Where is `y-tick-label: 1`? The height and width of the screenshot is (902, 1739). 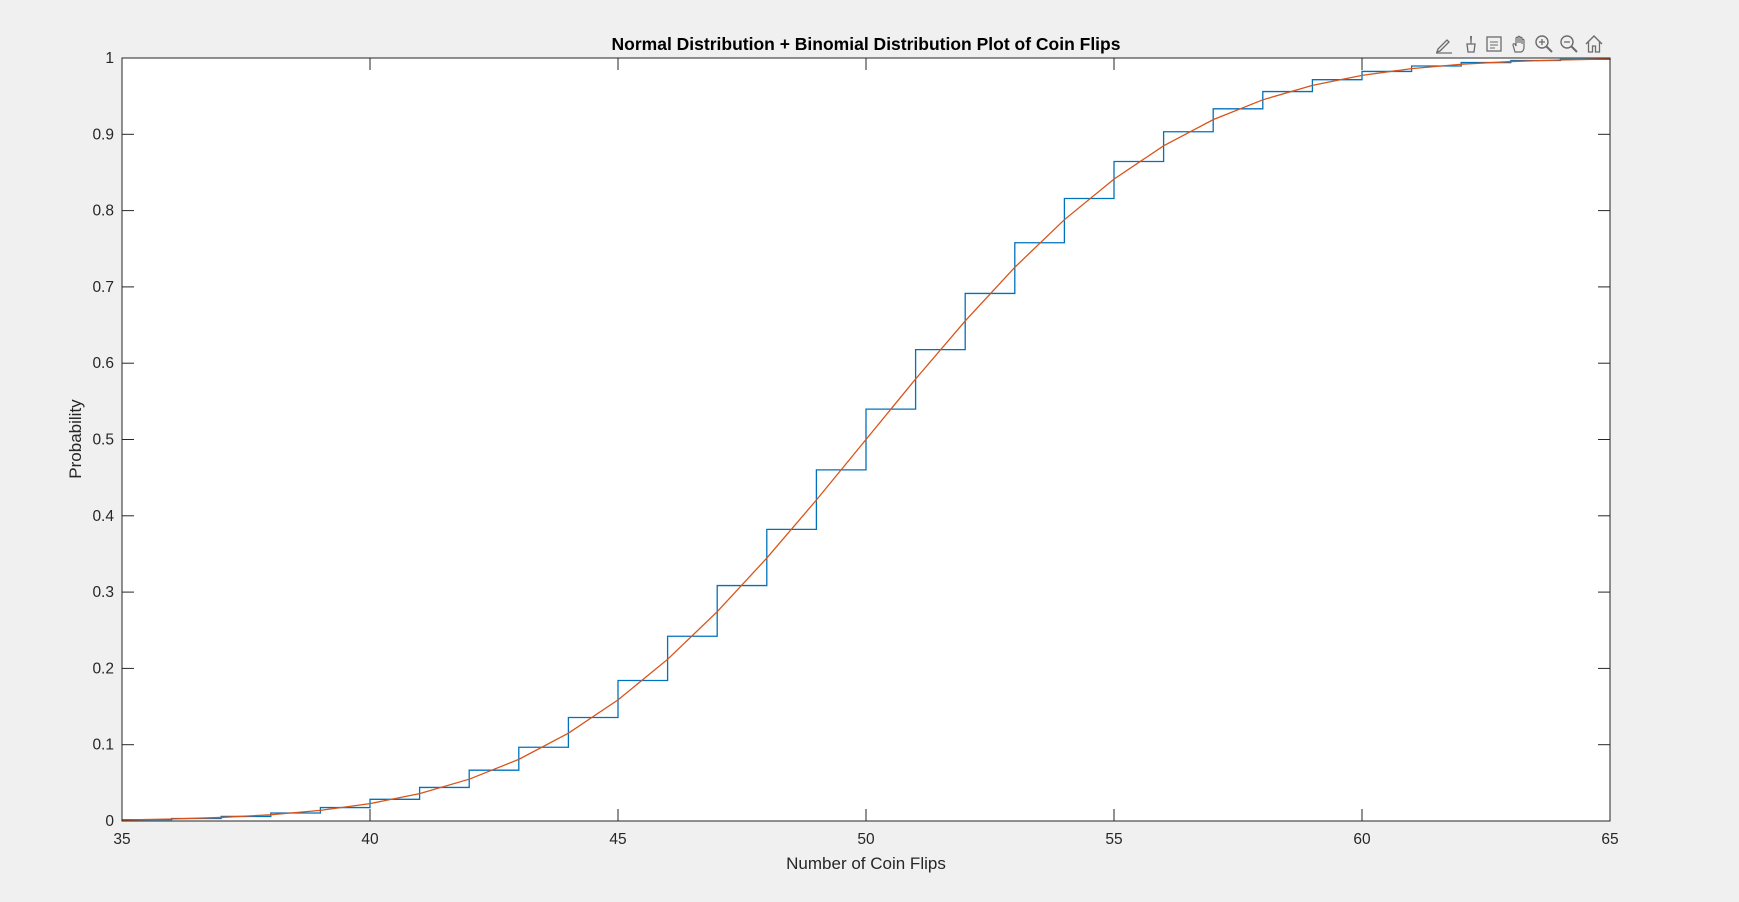
y-tick-label: 1 is located at coordinates (109, 58).